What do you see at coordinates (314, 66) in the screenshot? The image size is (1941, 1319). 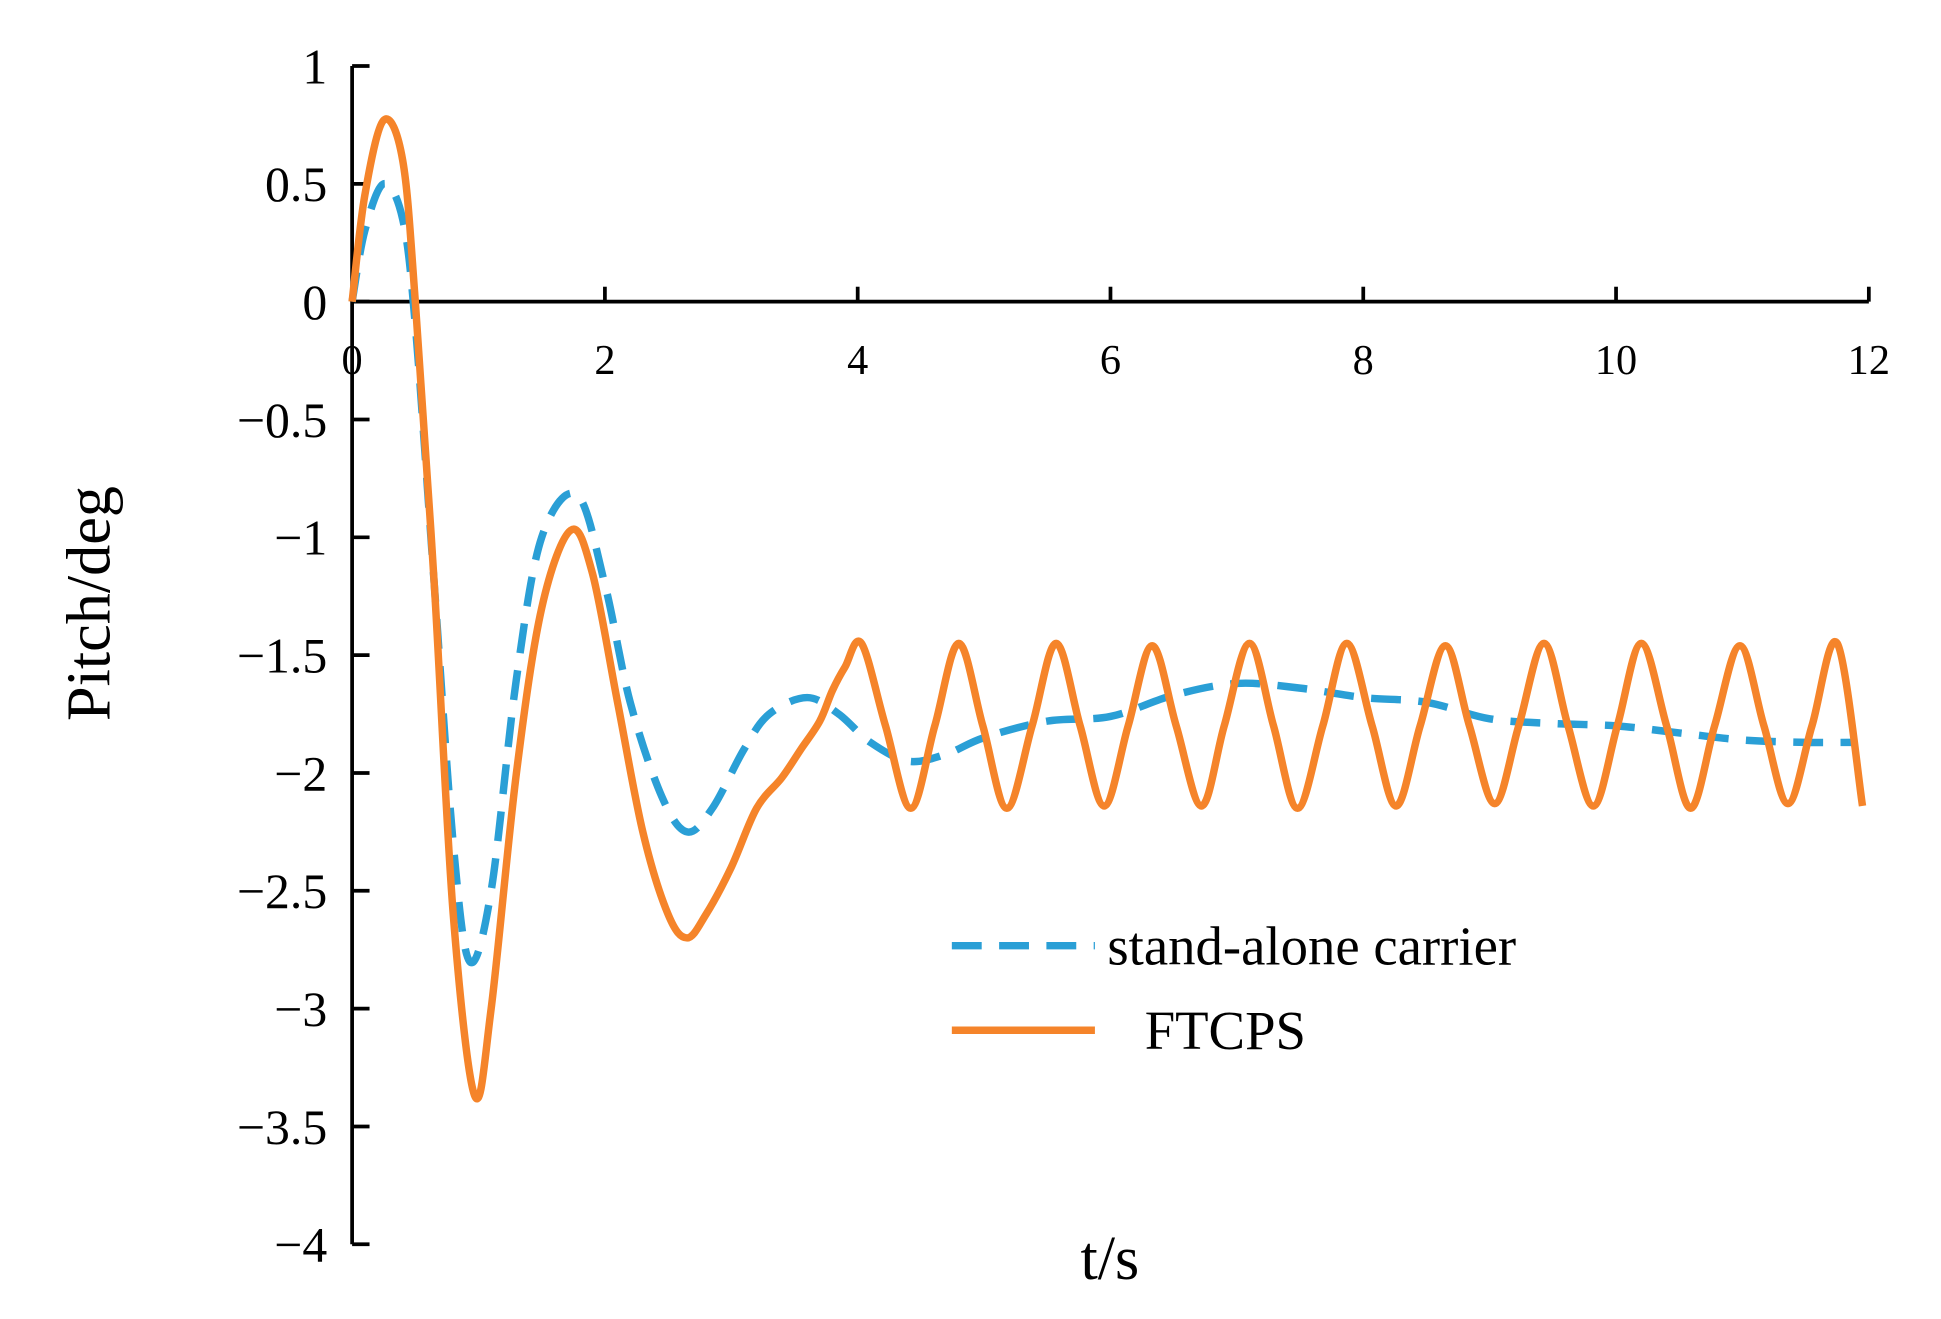 I see `y-tick-label: 1` at bounding box center [314, 66].